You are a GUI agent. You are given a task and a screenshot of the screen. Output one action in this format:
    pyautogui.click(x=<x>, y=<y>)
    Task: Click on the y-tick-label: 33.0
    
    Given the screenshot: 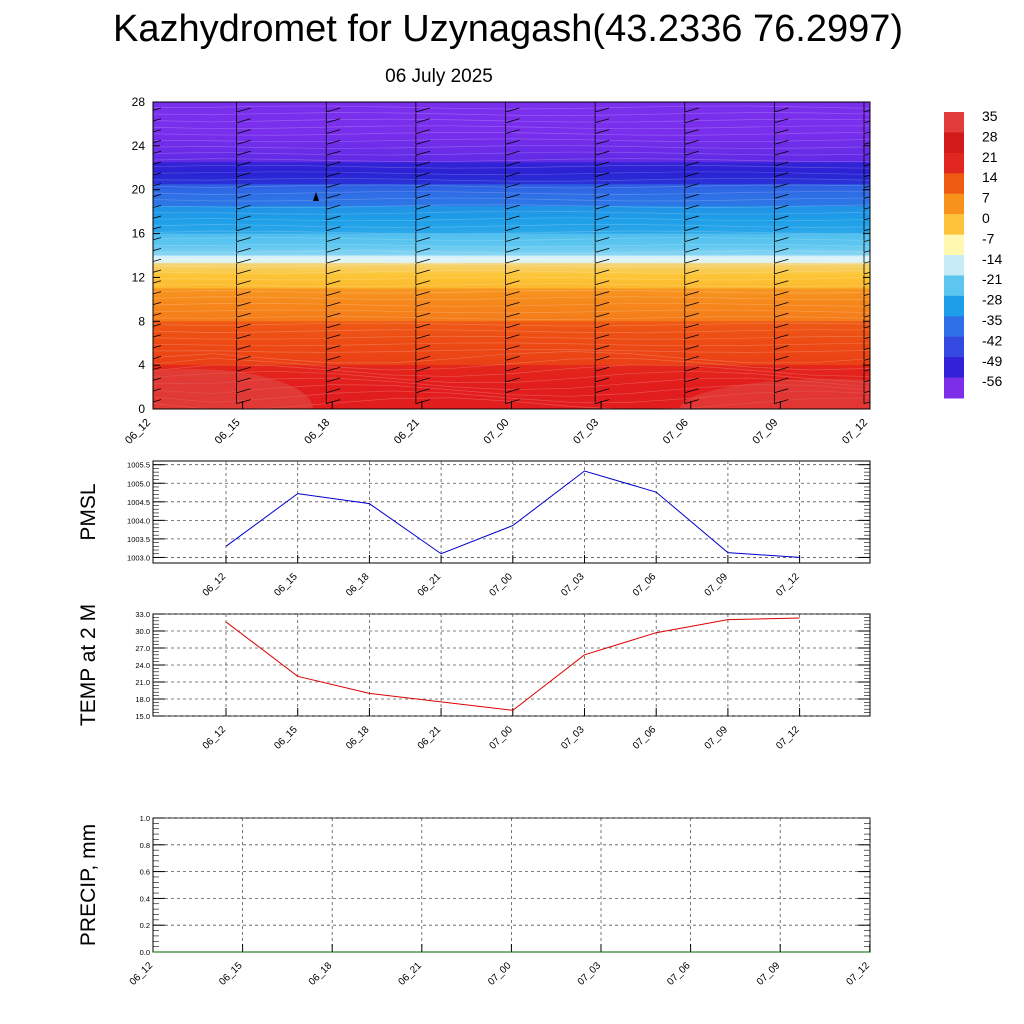 What is the action you would take?
    pyautogui.click(x=142, y=614)
    